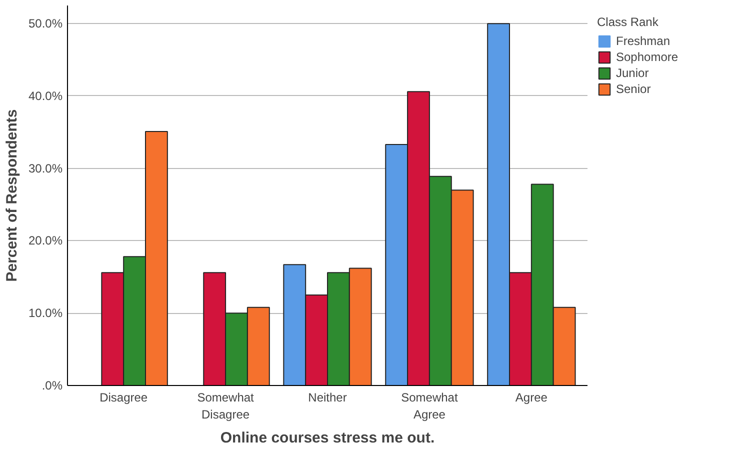 Image resolution: width=736 pixels, height=466 pixels. What do you see at coordinates (633, 89) in the screenshot?
I see `legend-label: Senior` at bounding box center [633, 89].